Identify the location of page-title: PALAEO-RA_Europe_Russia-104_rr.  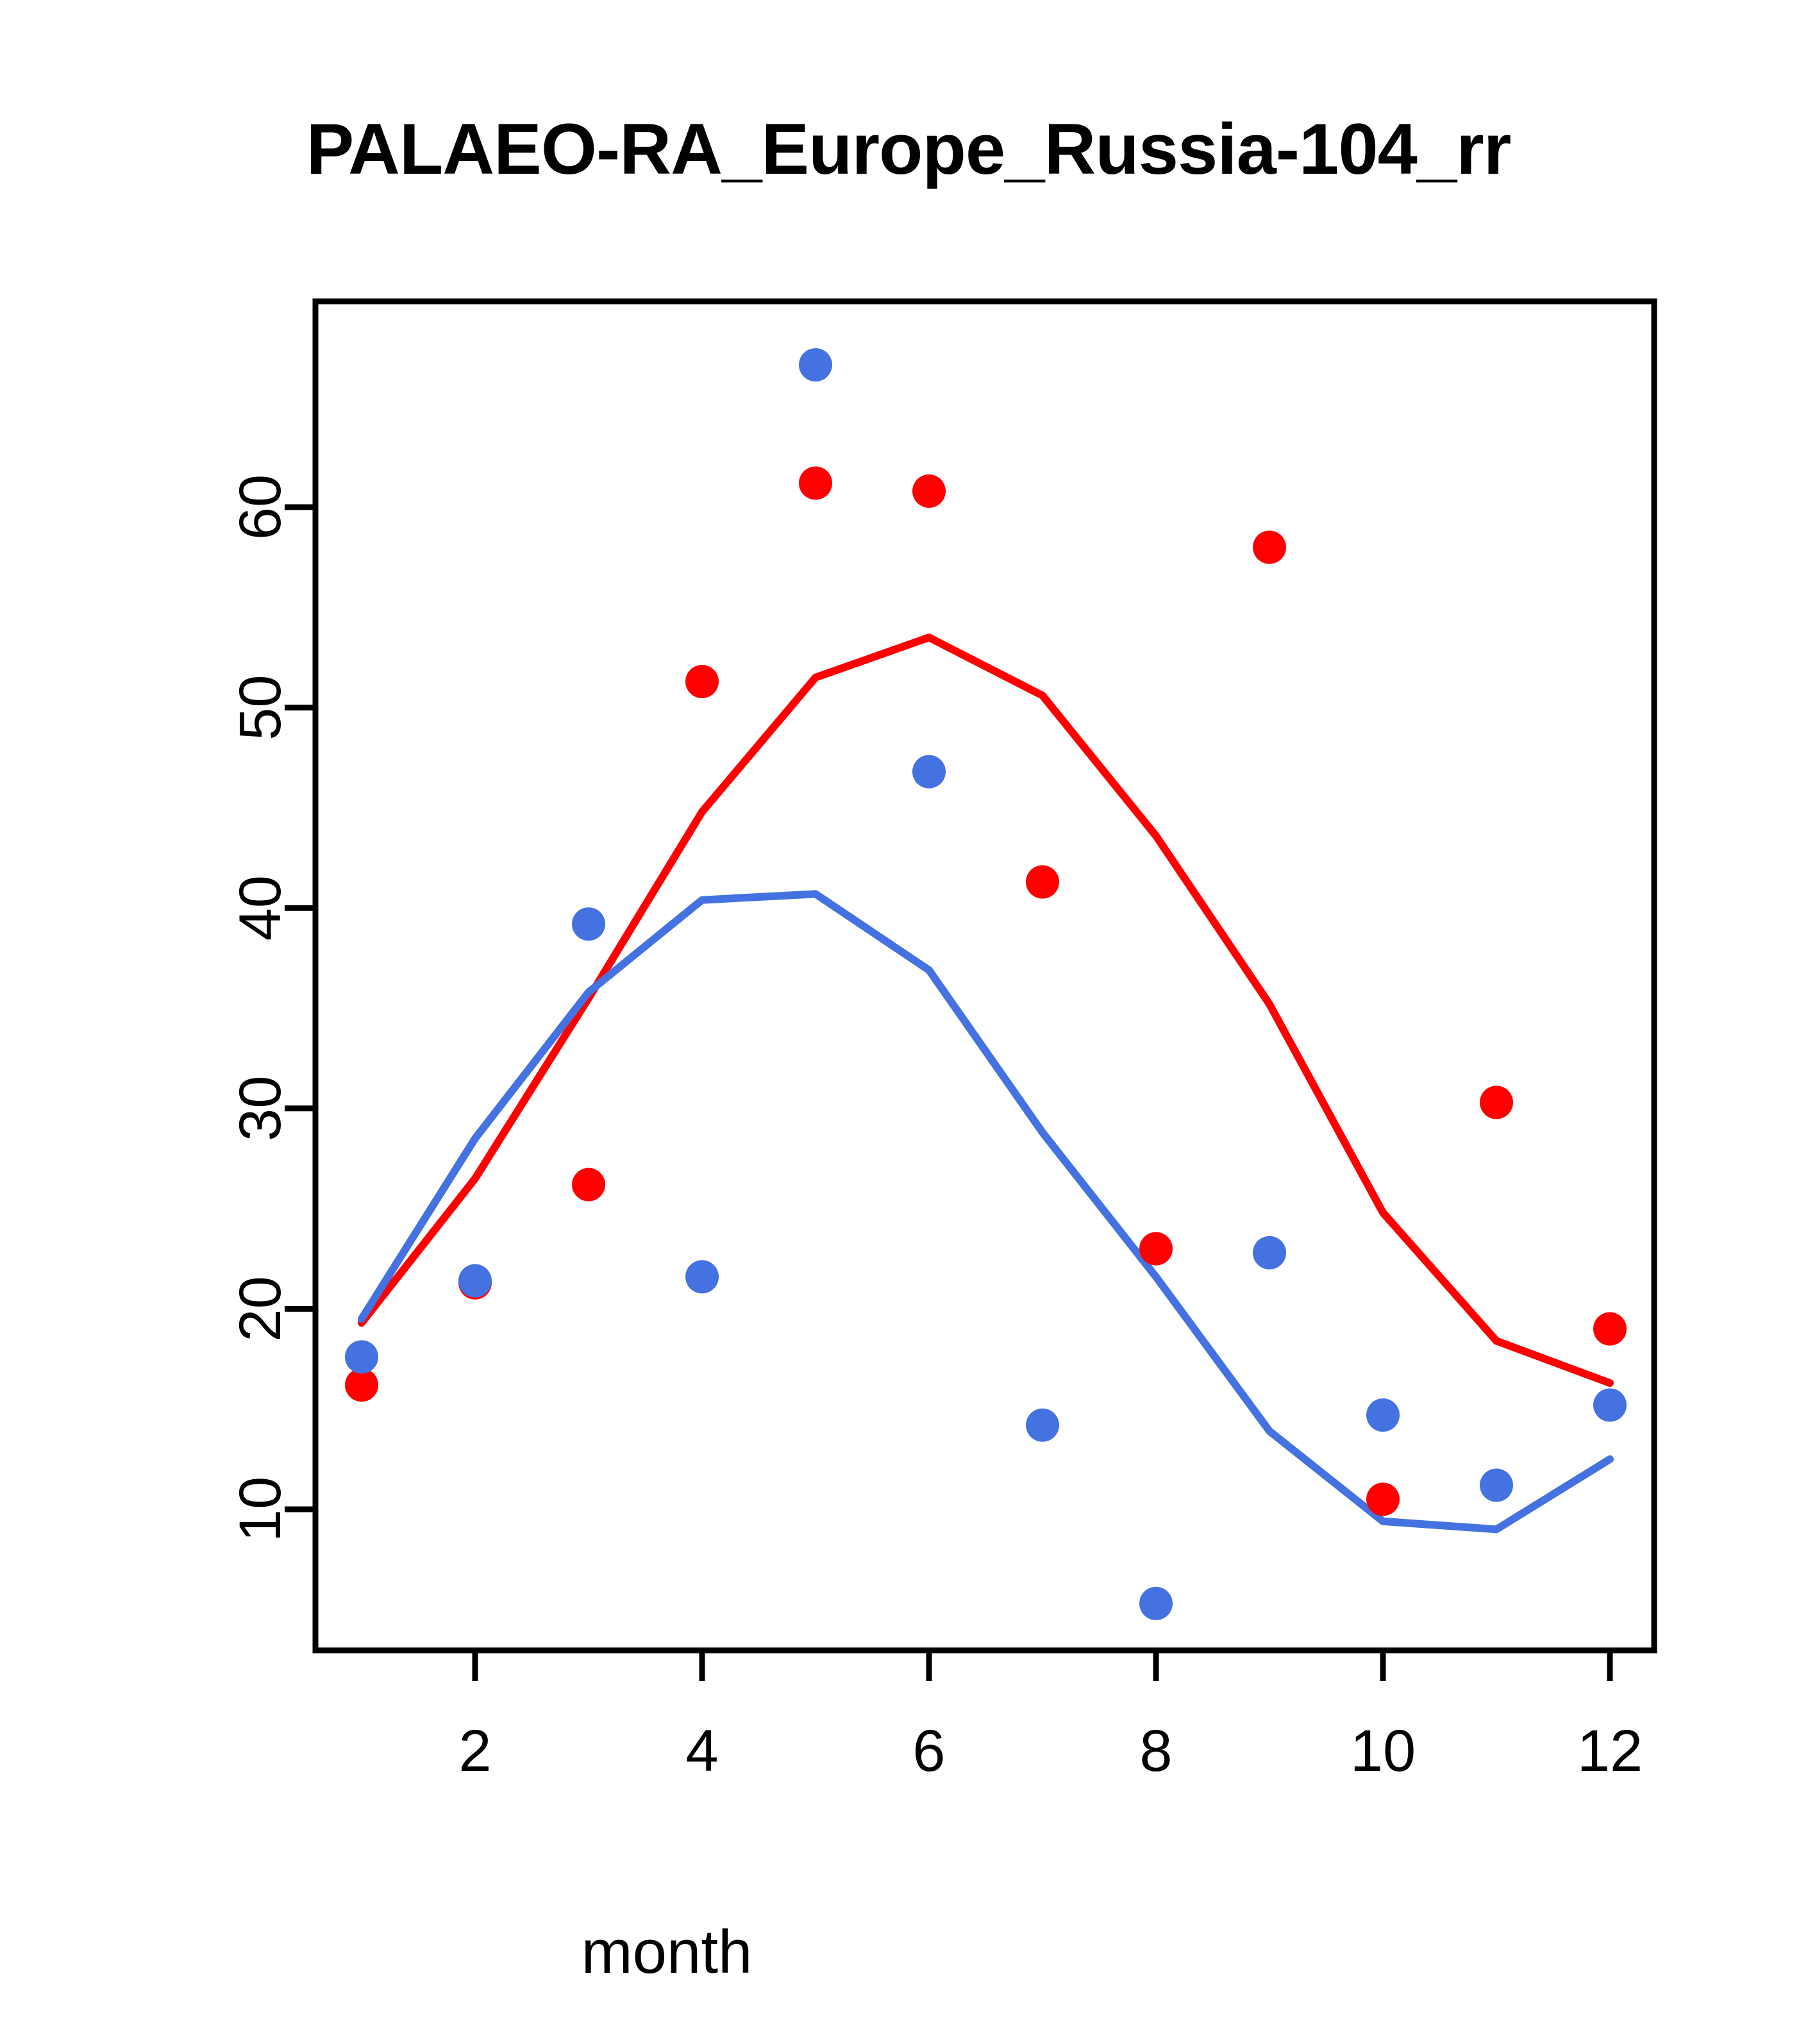
(909, 149).